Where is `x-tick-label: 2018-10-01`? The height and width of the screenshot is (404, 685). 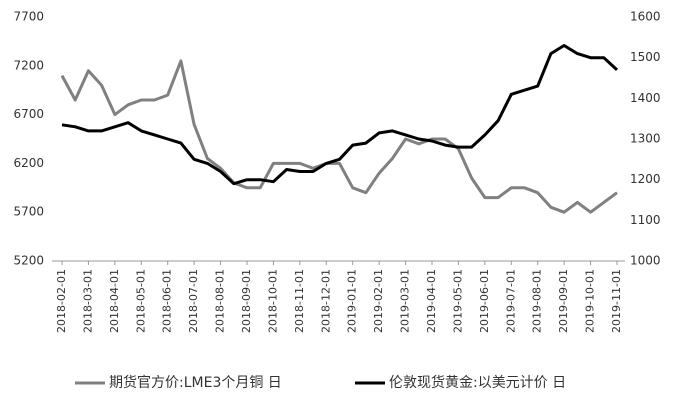 x-tick-label: 2018-10-01 is located at coordinates (272, 301).